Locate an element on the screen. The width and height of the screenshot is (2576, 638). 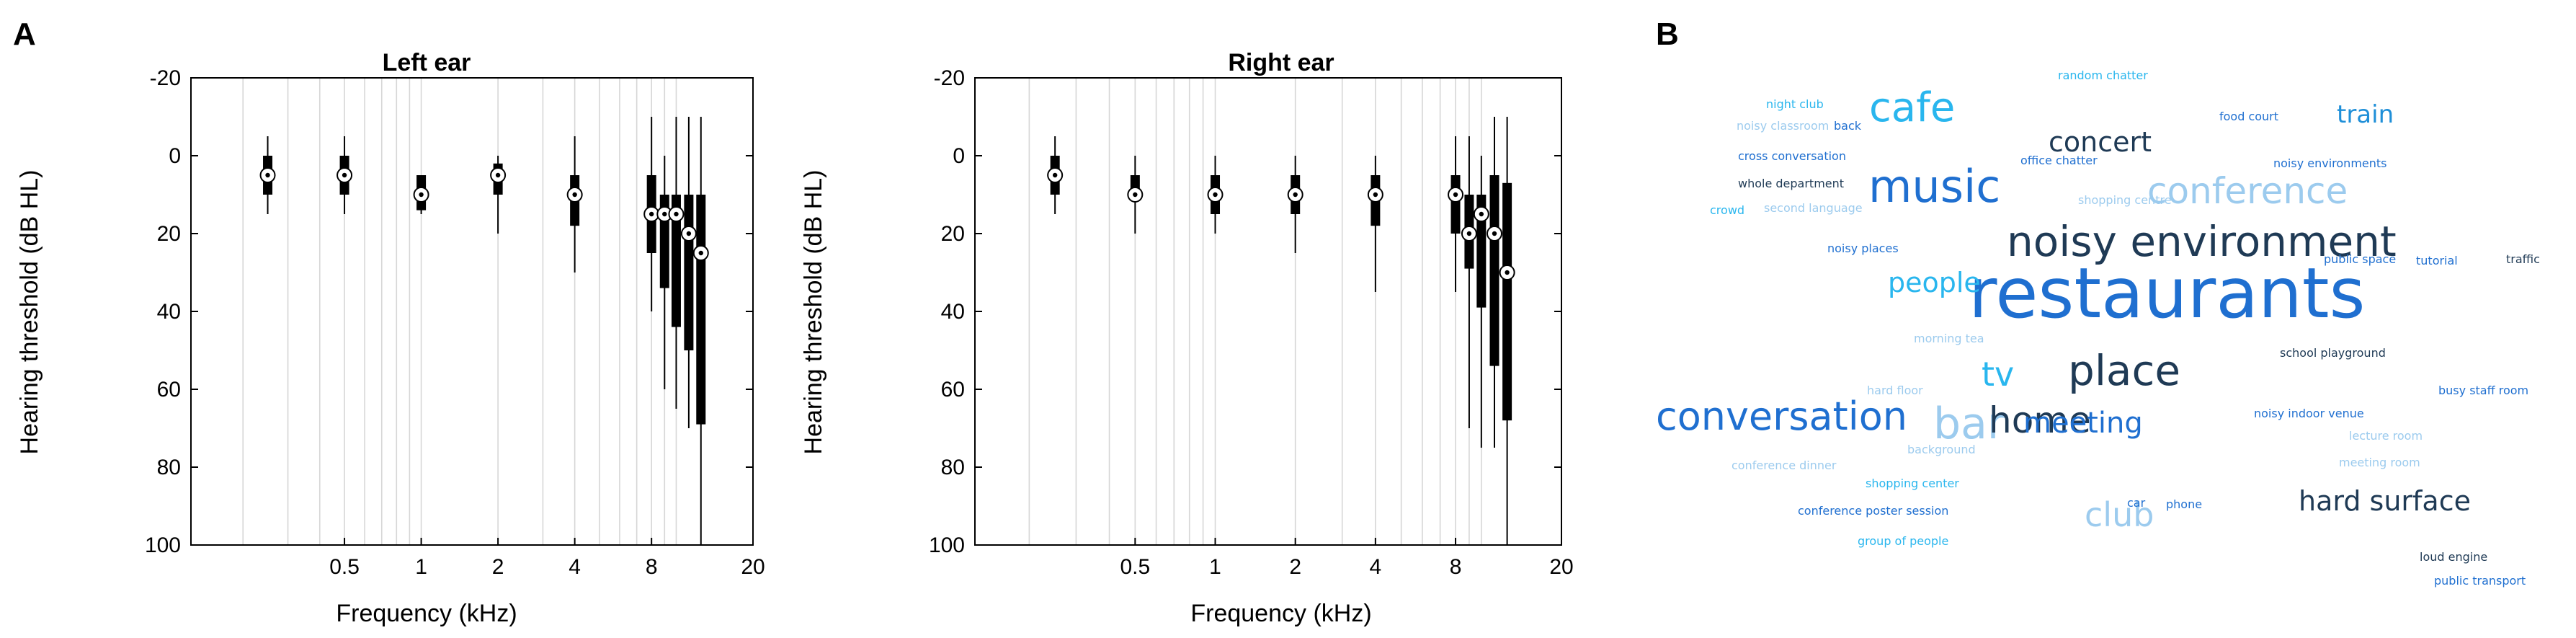
left-ear-ylabel: Hearing threshold (dB HL) is located at coordinates (29, 312).